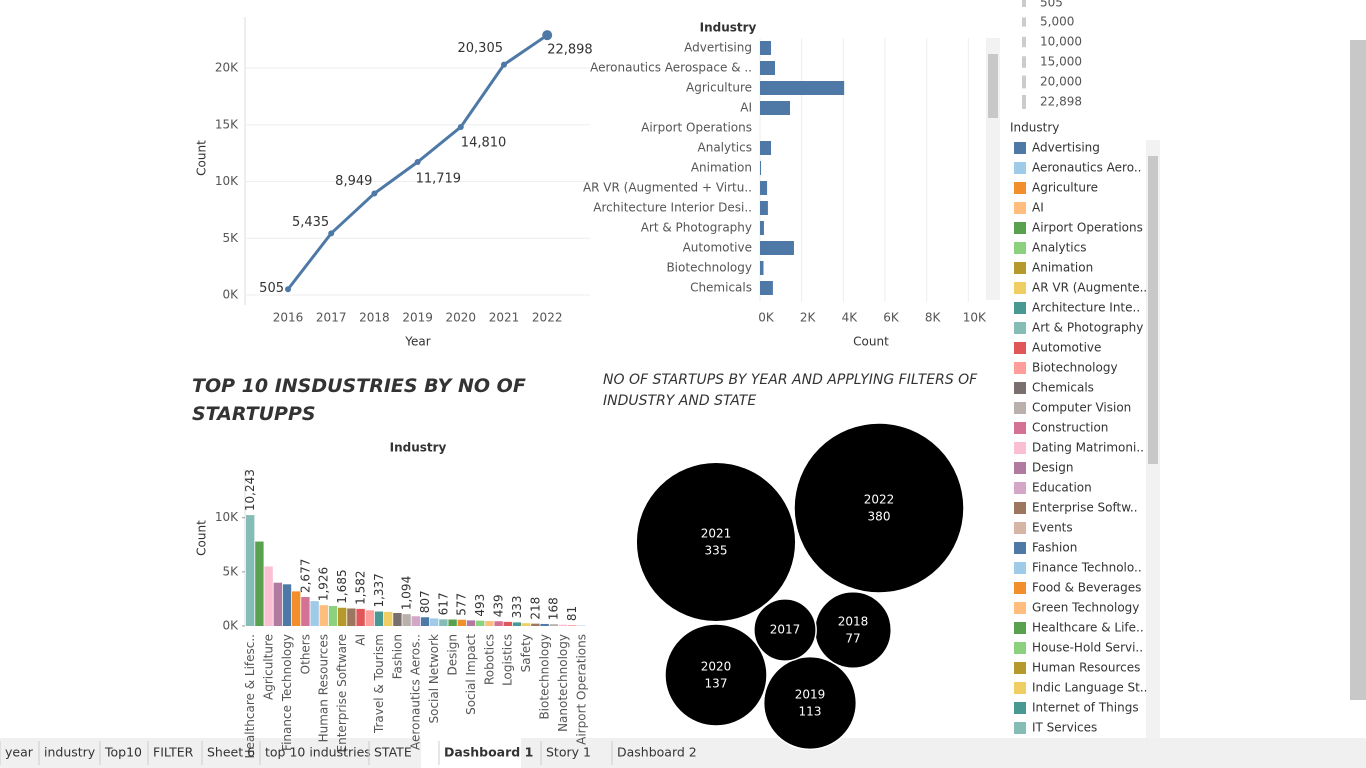 This screenshot has height=768, width=1366. Describe the element at coordinates (933, 318) in the screenshot. I see `x-tick-label: 8K` at that location.